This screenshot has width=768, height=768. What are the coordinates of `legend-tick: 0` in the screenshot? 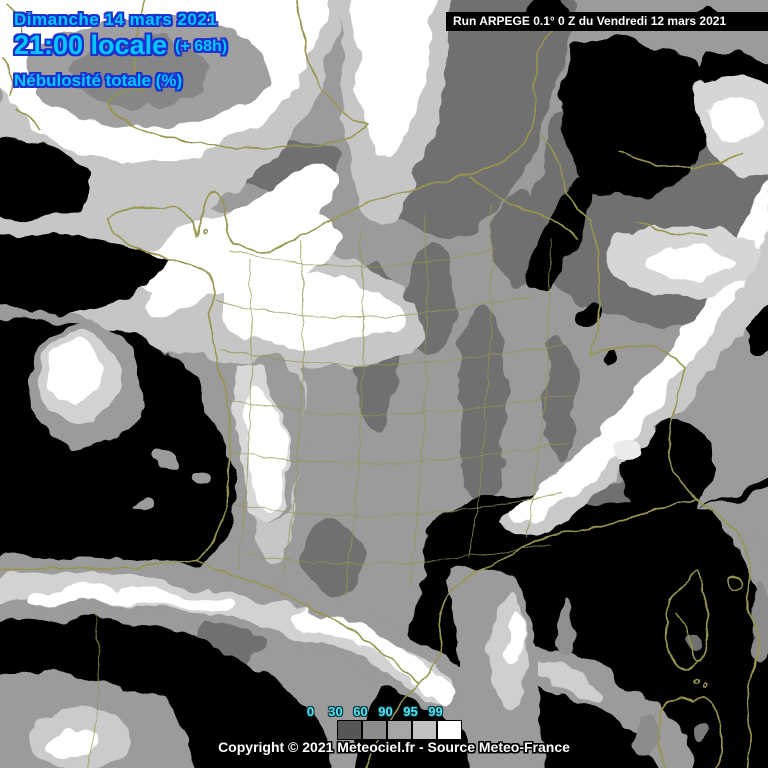 It's located at (310, 711).